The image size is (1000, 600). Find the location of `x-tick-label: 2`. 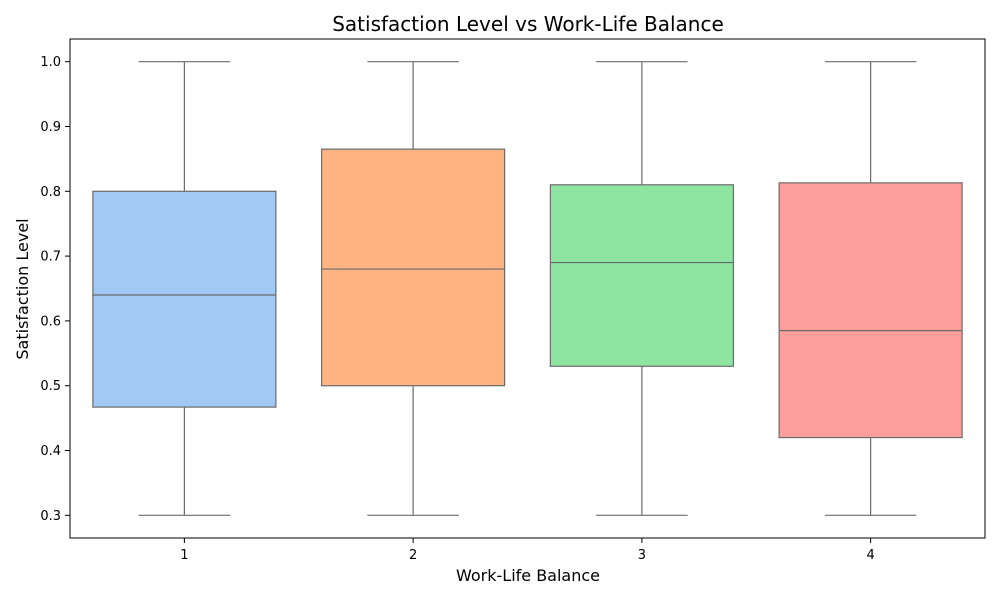

x-tick-label: 2 is located at coordinates (413, 555).